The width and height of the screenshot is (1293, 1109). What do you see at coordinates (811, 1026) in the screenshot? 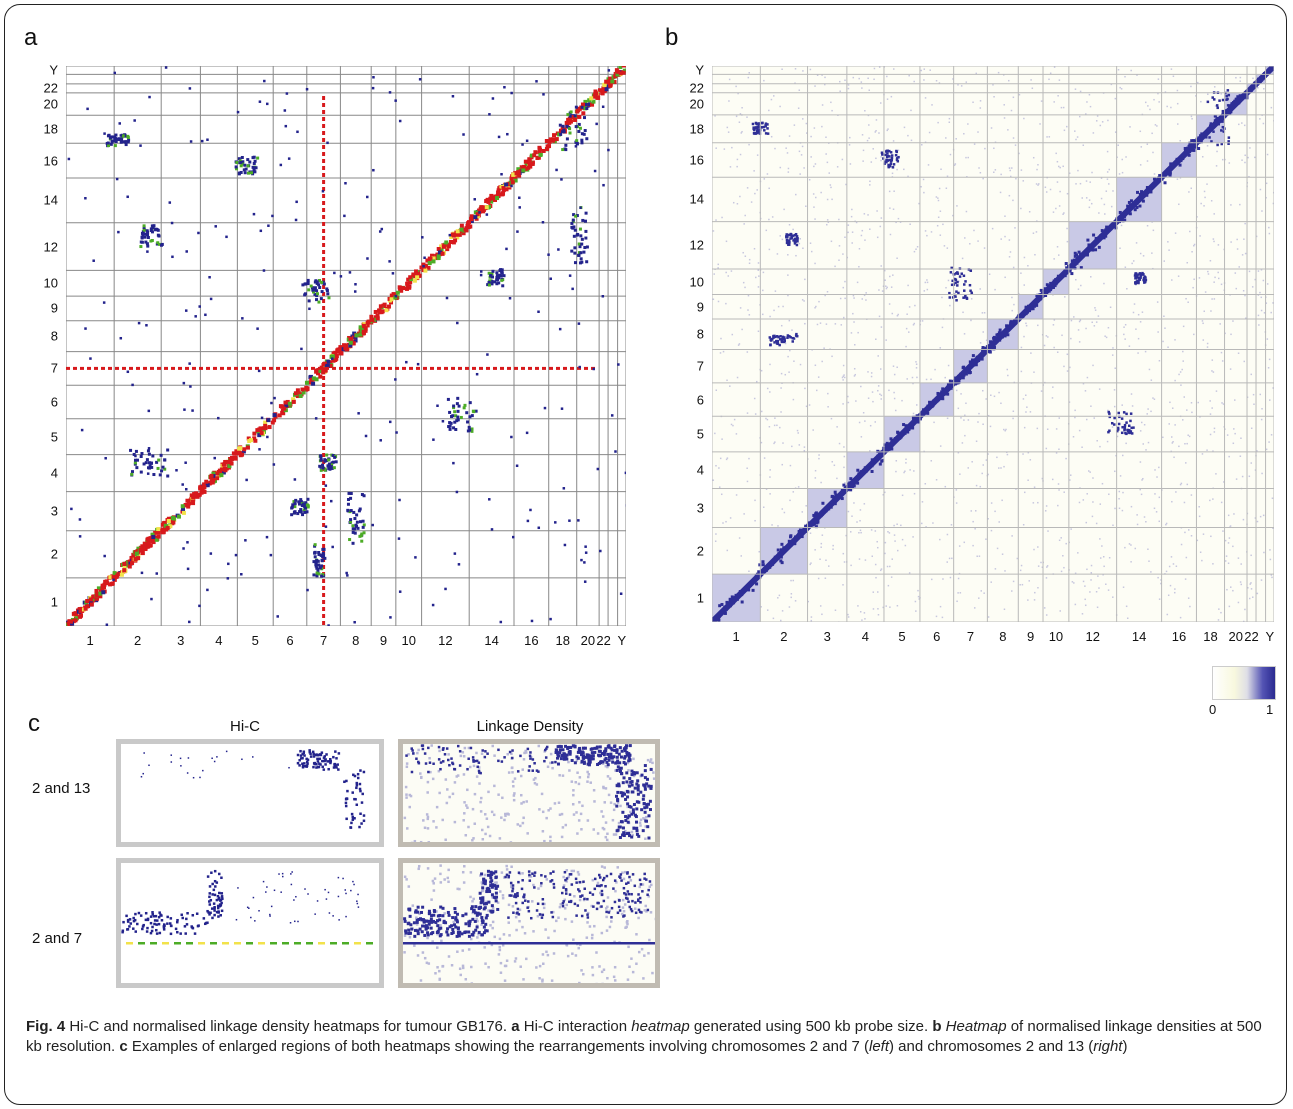
I see `caption-text-3: generated using 500 kb probe size.` at bounding box center [811, 1026].